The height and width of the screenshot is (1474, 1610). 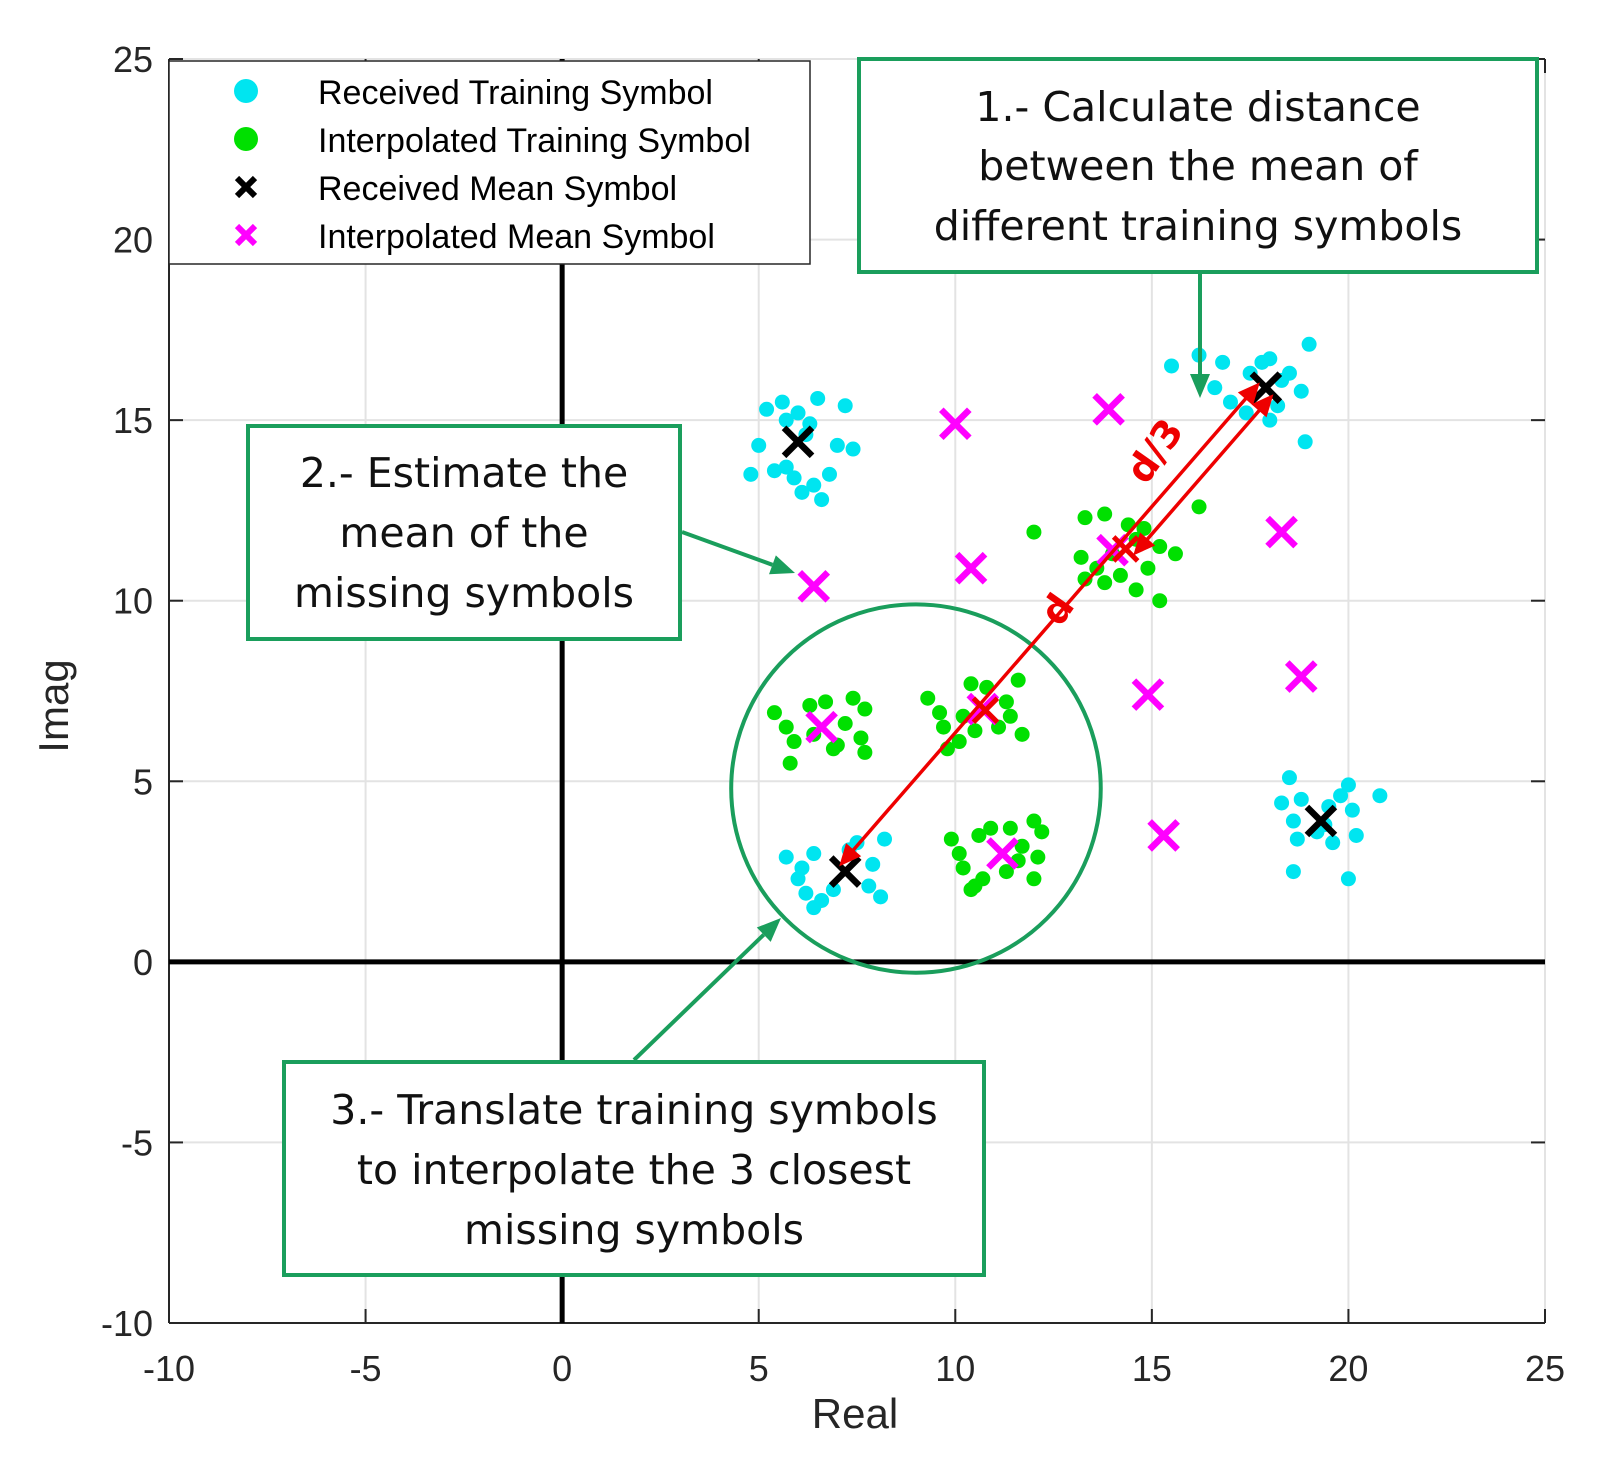 I want to click on legend-label-received-mean: Received Mean Symbol, so click(x=497, y=189).